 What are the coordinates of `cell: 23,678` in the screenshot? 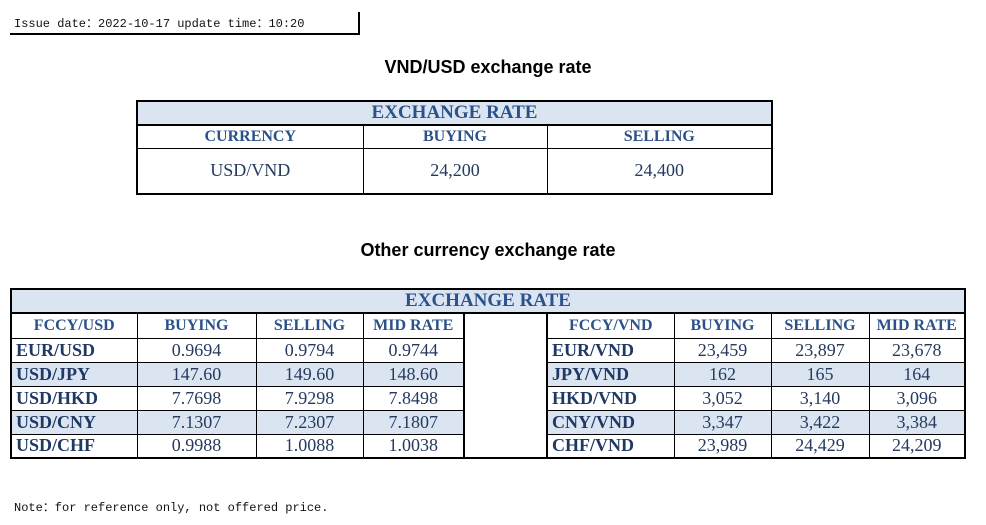 It's located at (917, 350).